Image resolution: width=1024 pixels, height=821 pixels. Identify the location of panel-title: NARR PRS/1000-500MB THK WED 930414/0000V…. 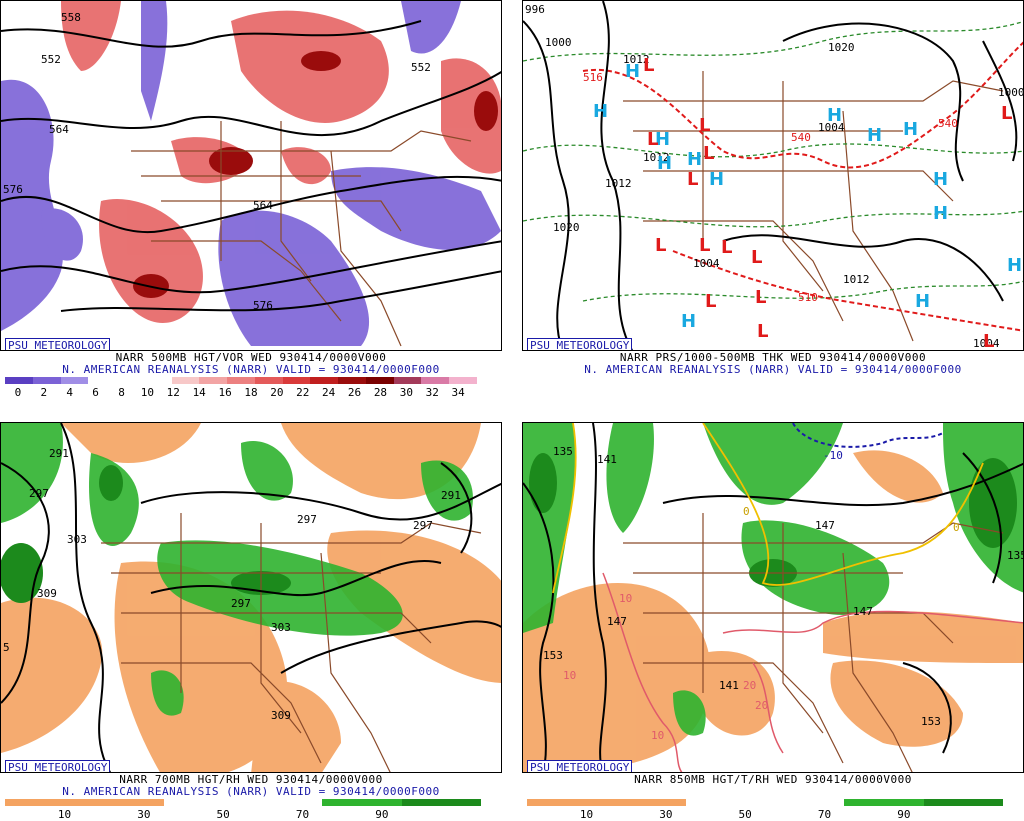
(773, 357).